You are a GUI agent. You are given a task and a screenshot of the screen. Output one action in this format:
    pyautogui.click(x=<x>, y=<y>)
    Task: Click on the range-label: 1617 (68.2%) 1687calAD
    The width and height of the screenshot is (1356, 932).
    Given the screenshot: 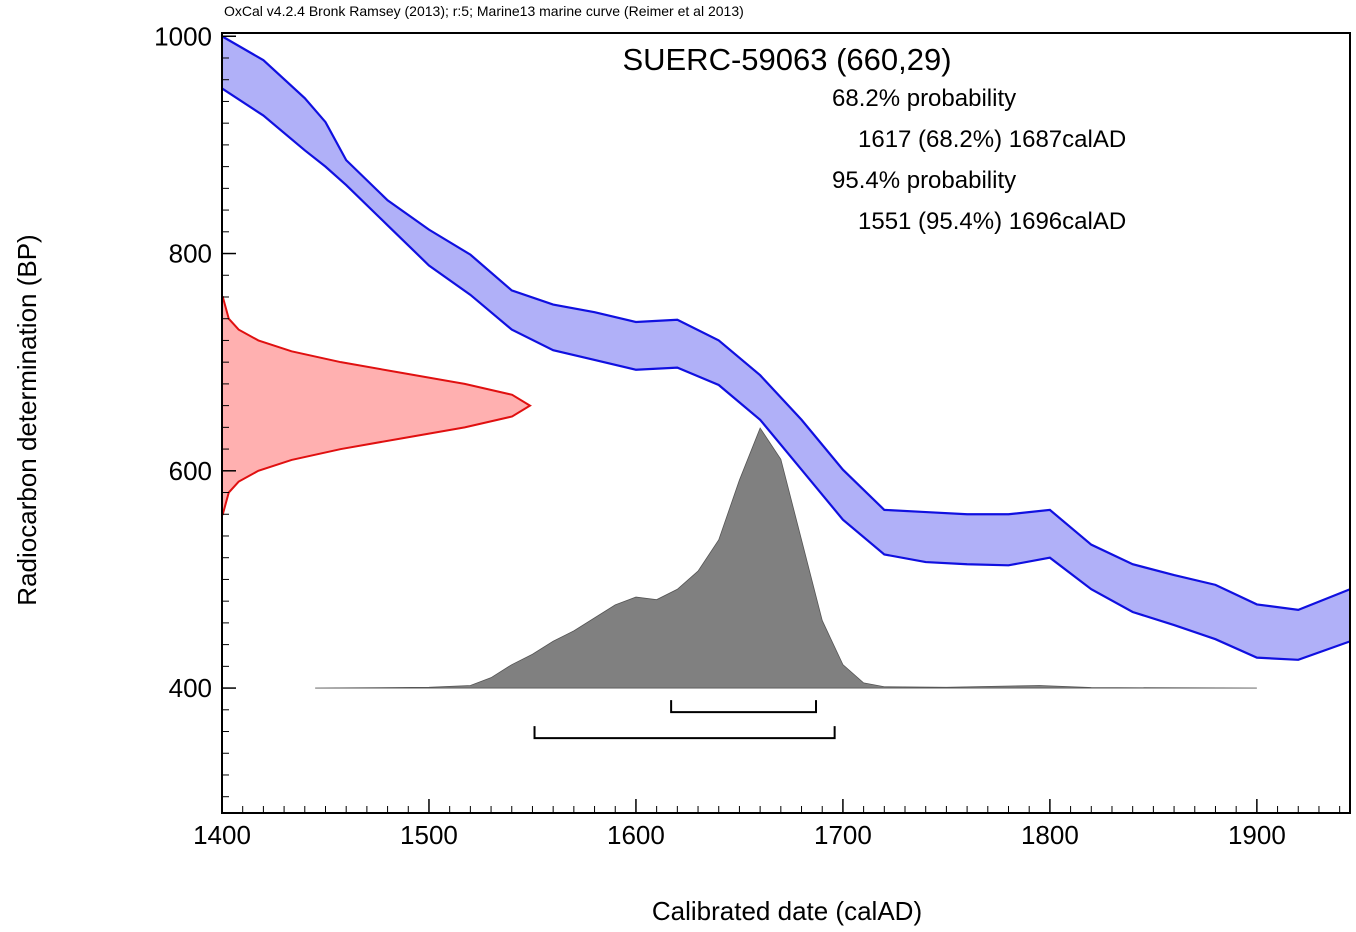 What is the action you would take?
    pyautogui.click(x=992, y=139)
    